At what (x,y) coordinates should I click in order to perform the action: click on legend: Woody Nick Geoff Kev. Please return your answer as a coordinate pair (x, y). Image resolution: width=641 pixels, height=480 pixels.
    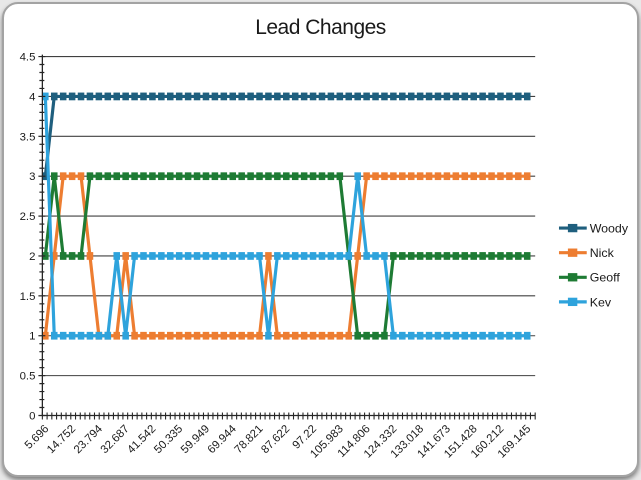
    Looking at the image, I should click on (593, 265).